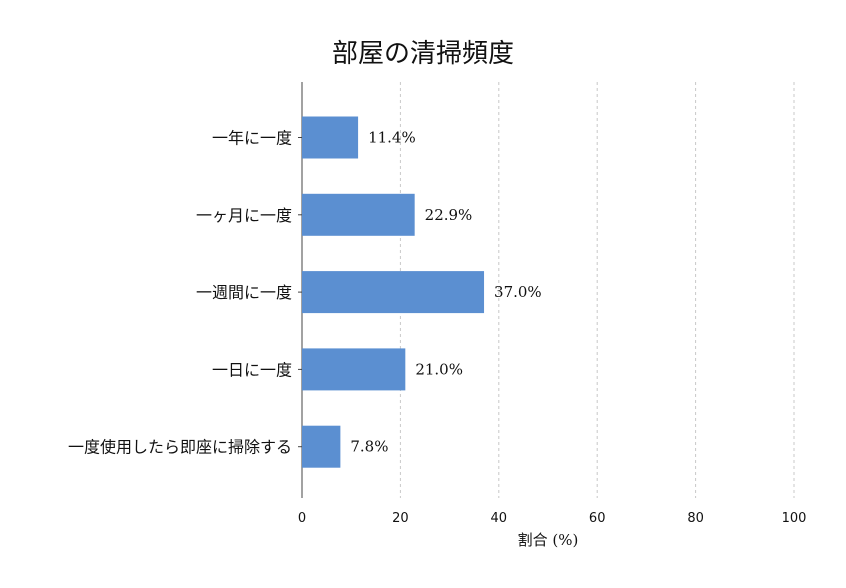 This screenshot has width=846, height=588. Describe the element at coordinates (244, 215) in the screenshot. I see `category-label: 一ヶ月に一度` at that location.